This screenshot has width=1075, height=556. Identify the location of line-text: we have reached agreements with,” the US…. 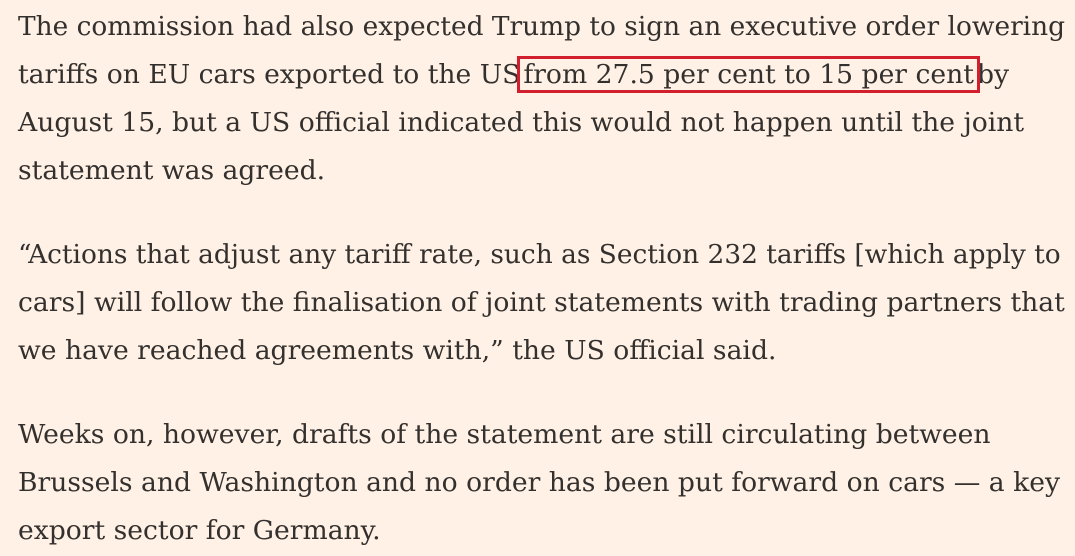
(397, 350).